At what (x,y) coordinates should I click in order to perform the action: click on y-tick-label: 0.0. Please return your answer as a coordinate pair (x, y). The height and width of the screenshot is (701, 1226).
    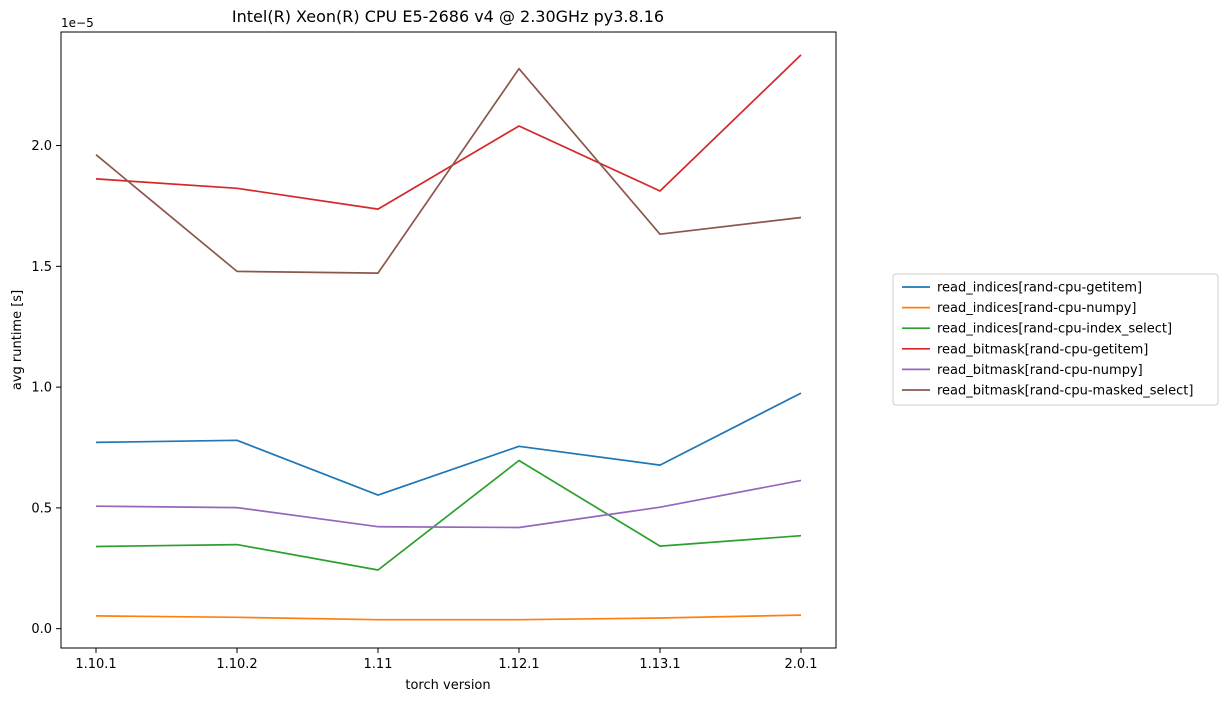
    Looking at the image, I should click on (41, 629).